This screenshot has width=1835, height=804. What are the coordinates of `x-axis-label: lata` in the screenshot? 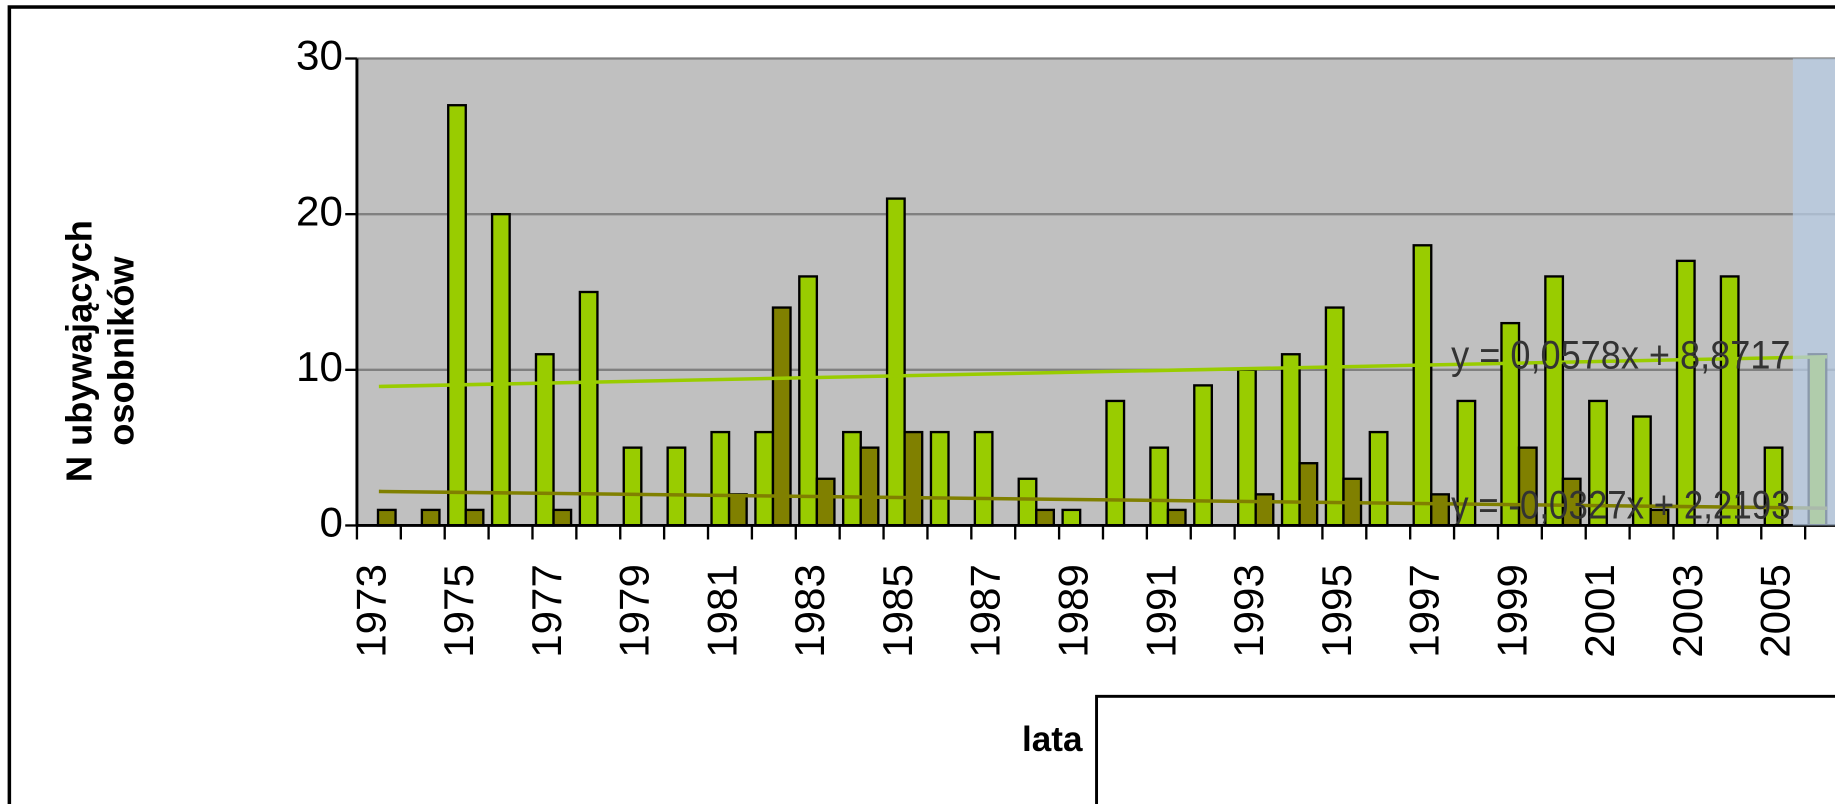 It's located at (1052, 739).